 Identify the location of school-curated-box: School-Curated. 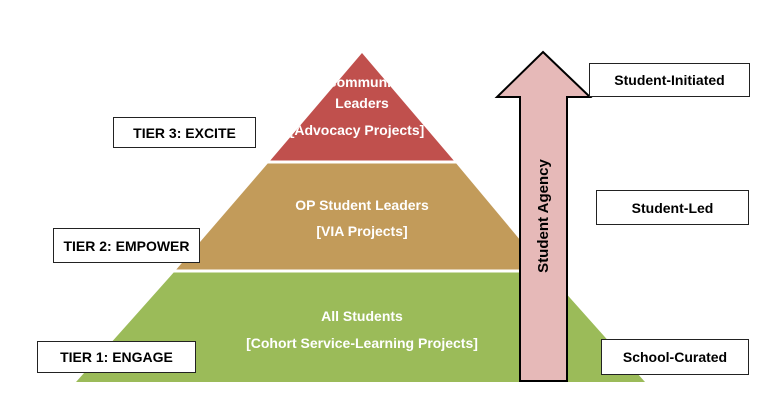
(675, 357).